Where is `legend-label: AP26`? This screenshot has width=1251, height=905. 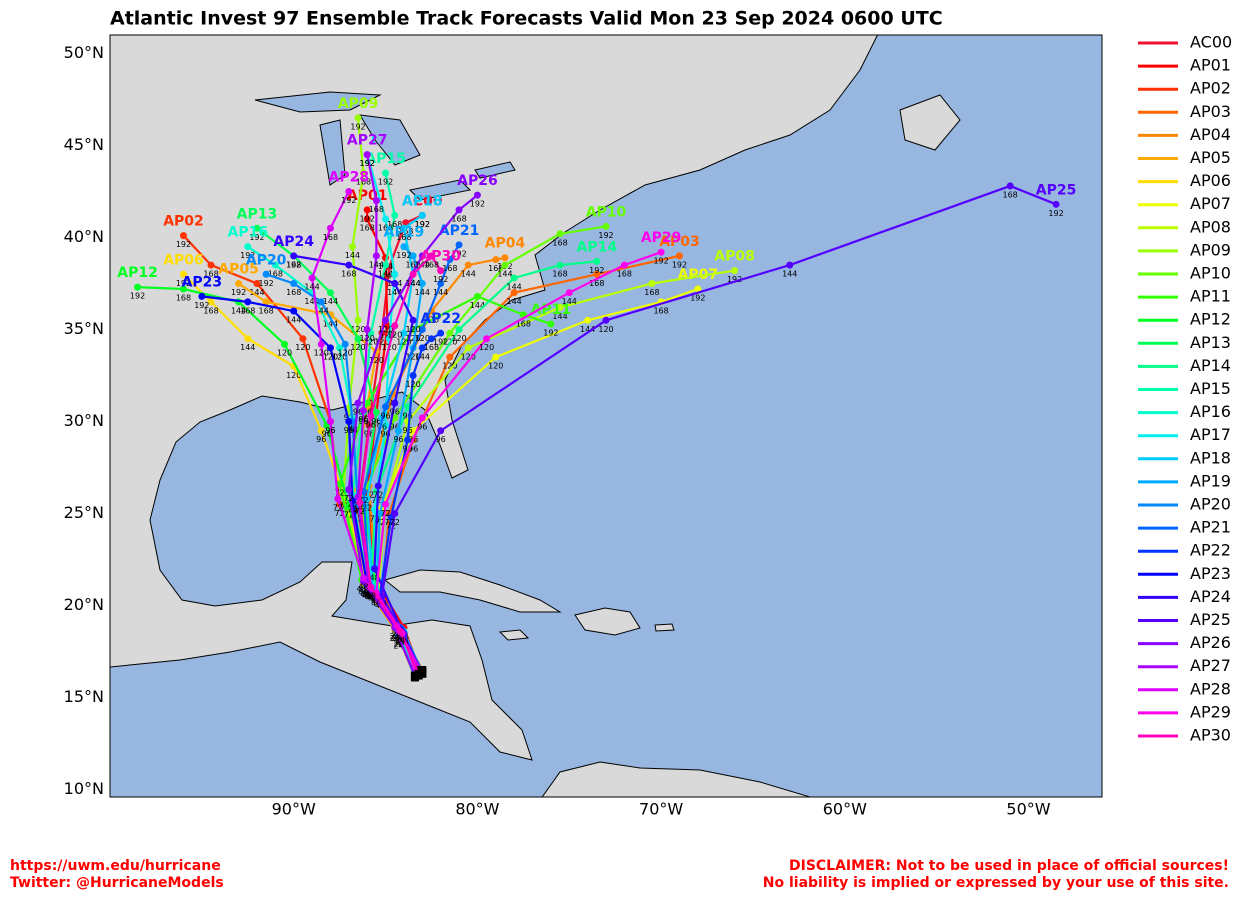
legend-label: AP26 is located at coordinates (1210, 642).